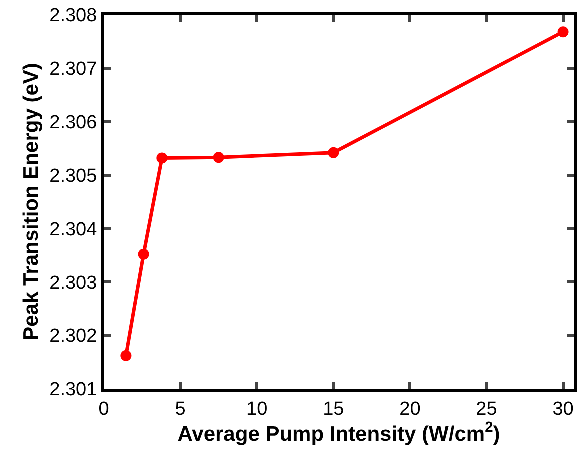 The height and width of the screenshot is (467, 583). I want to click on y-tick-label: 2.305, so click(74, 176).